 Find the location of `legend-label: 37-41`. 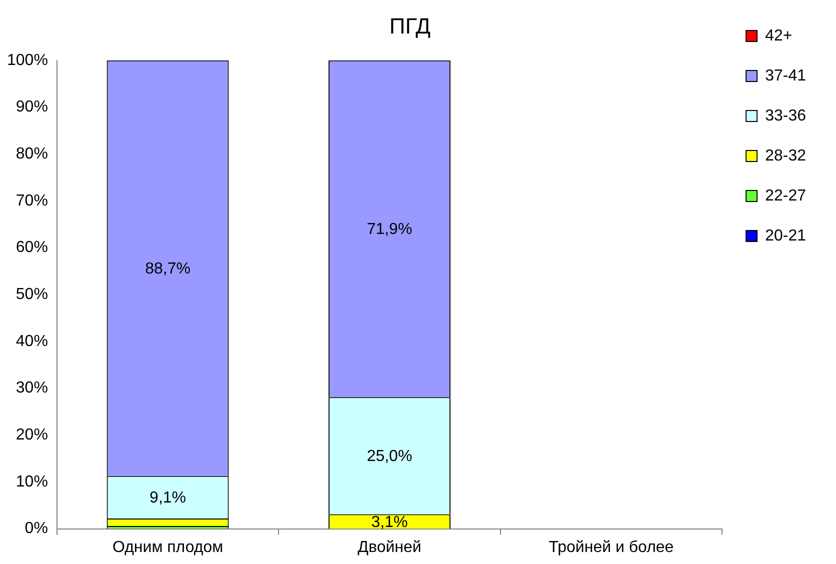

legend-label: 37-41 is located at coordinates (785, 75).